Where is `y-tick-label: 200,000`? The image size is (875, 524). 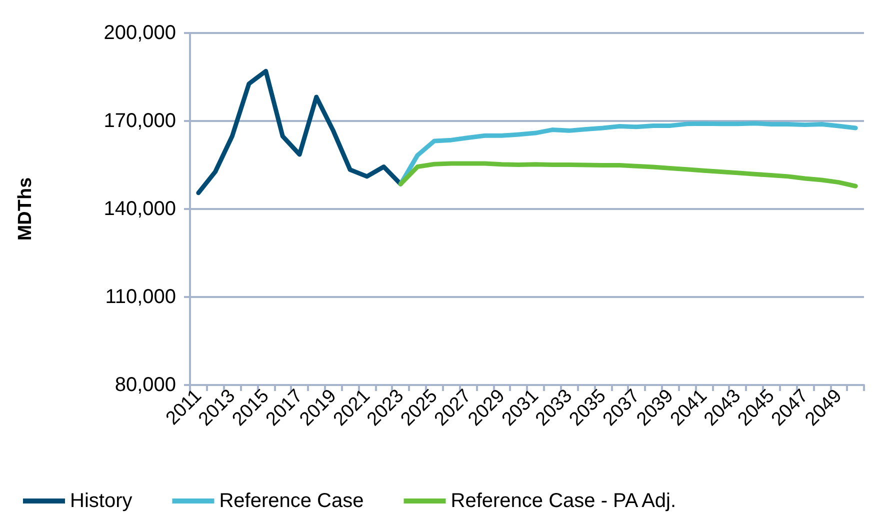 y-tick-label: 200,000 is located at coordinates (140, 33).